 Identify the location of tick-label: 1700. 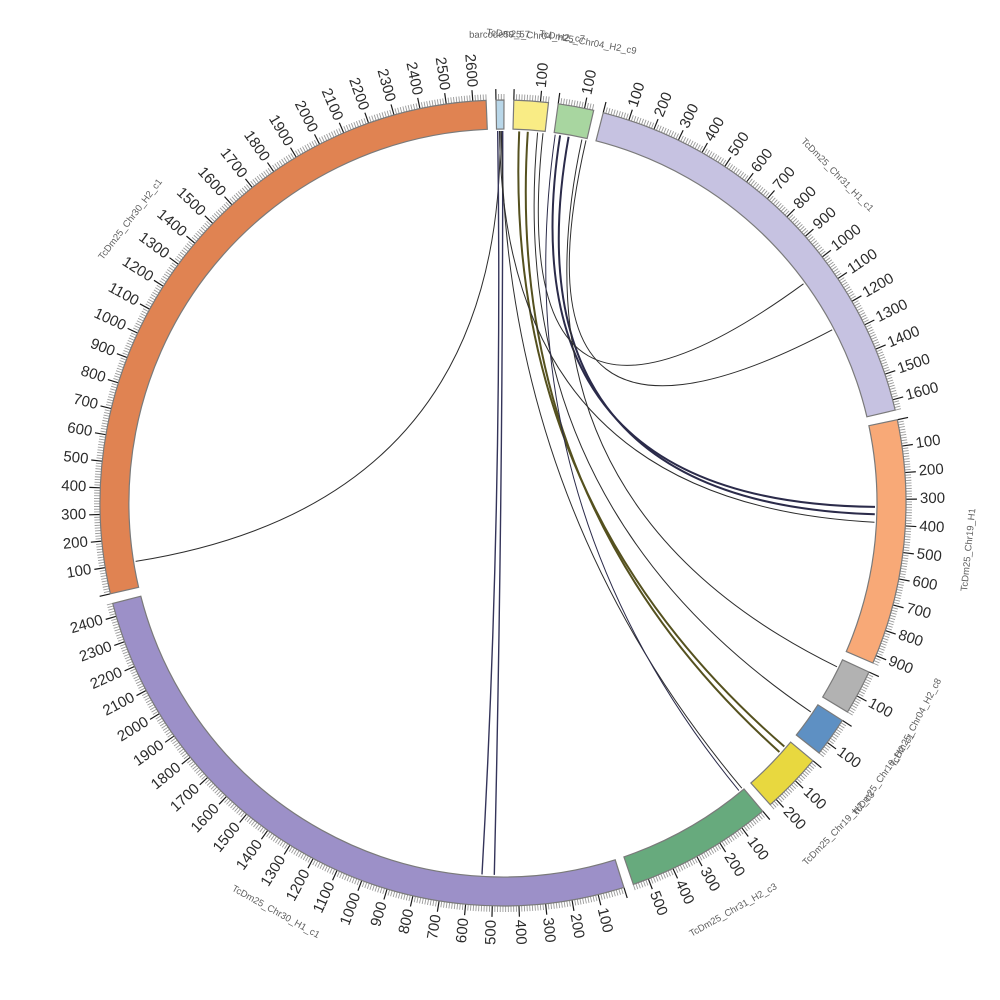
(185, 797).